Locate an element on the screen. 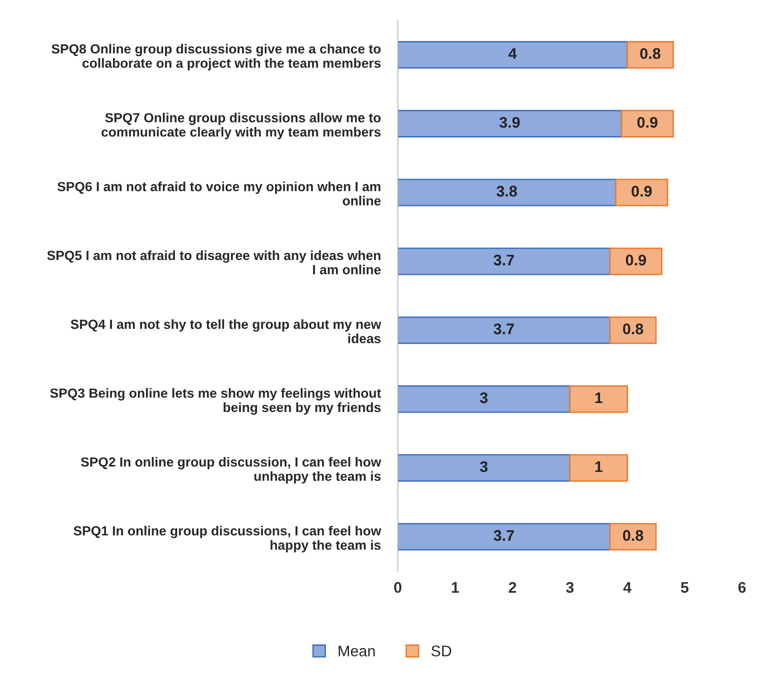 The height and width of the screenshot is (680, 765). data-label: 3.9 is located at coordinates (509, 122).